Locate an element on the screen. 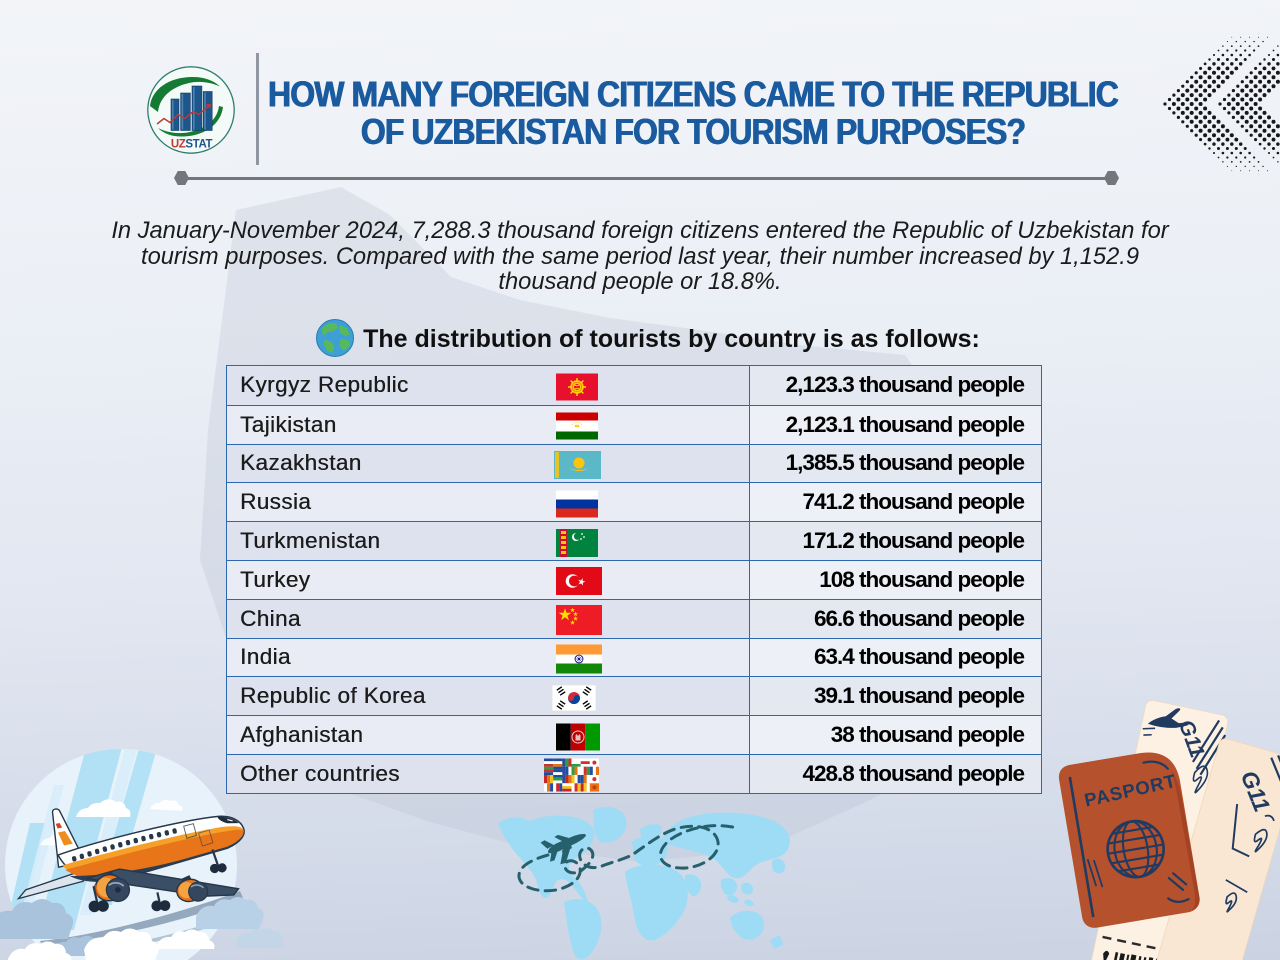 The height and width of the screenshot is (960, 1280). svg-text: UZSTAT is located at coordinates (192, 145).